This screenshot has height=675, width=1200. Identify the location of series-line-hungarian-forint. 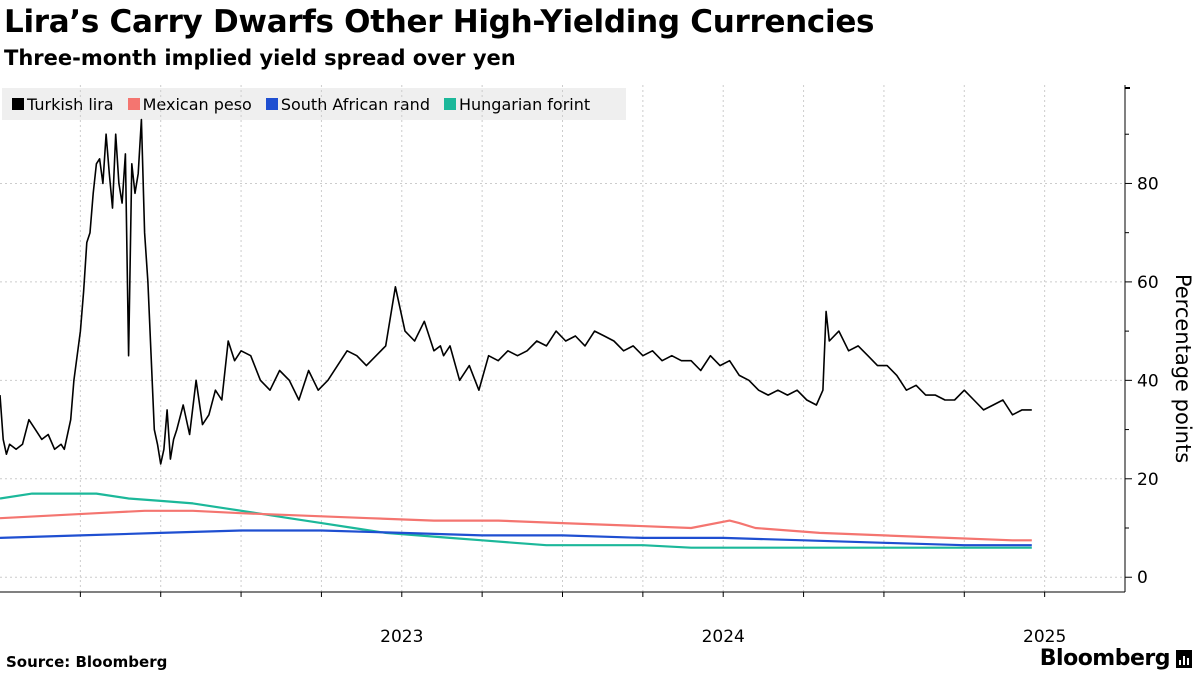
(516, 520).